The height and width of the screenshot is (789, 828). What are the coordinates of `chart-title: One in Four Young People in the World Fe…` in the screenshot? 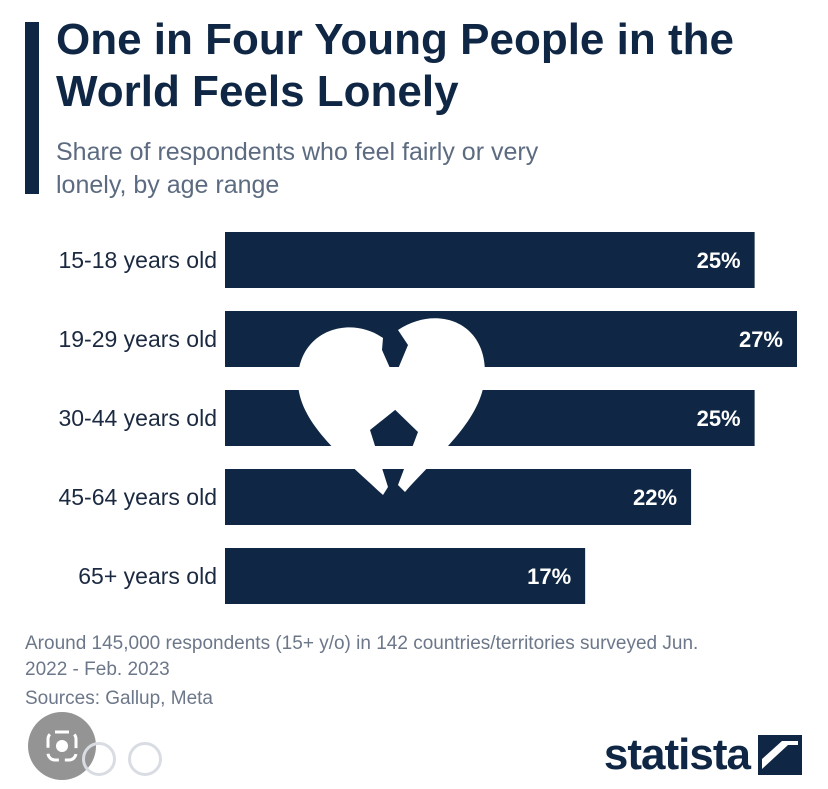 It's located at (395, 65).